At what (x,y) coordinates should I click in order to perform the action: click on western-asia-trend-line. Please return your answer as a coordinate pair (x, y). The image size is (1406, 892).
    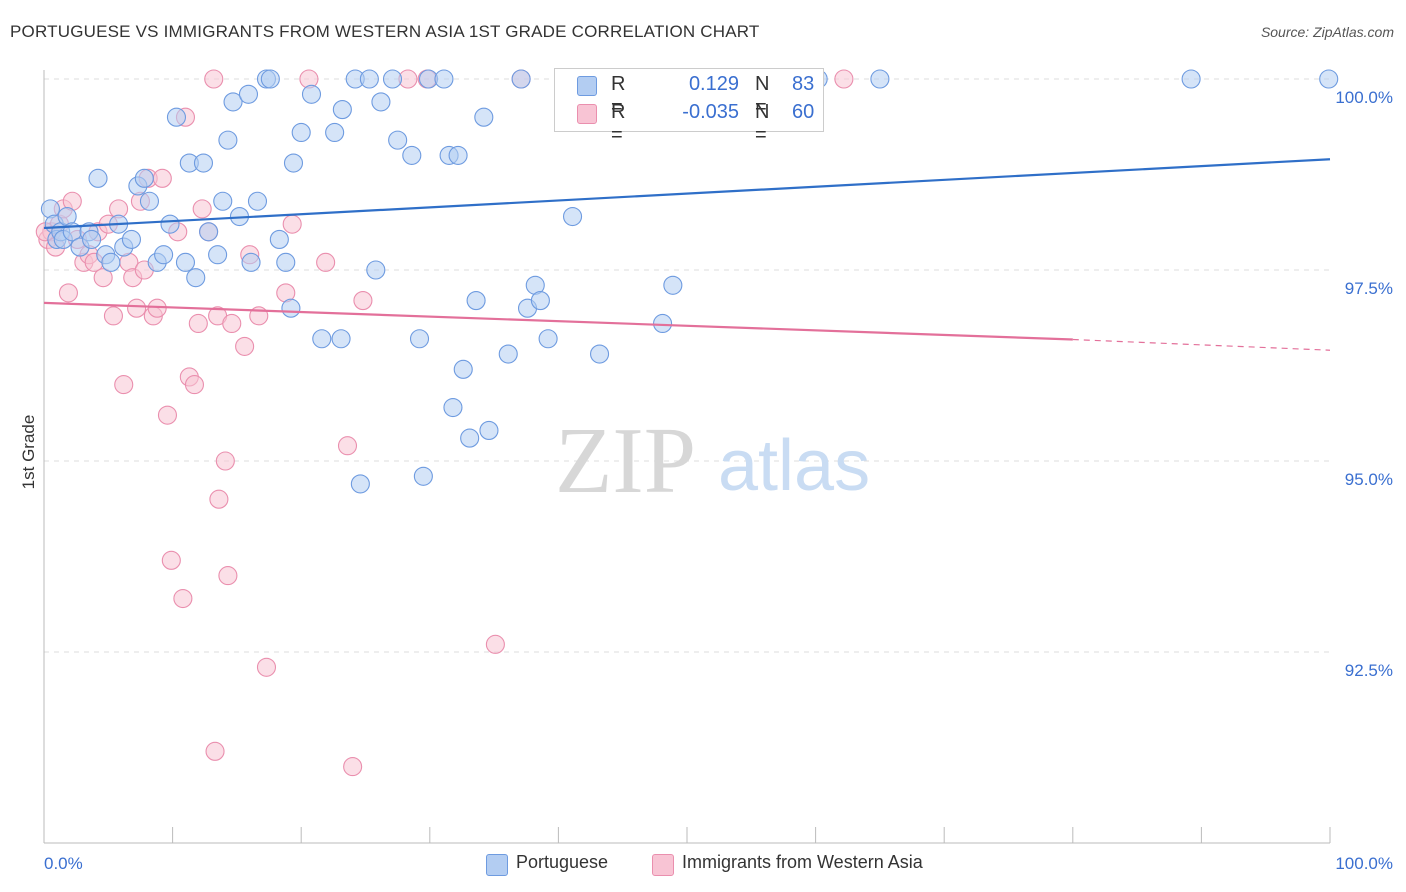
    Looking at the image, I should click on (558, 321).